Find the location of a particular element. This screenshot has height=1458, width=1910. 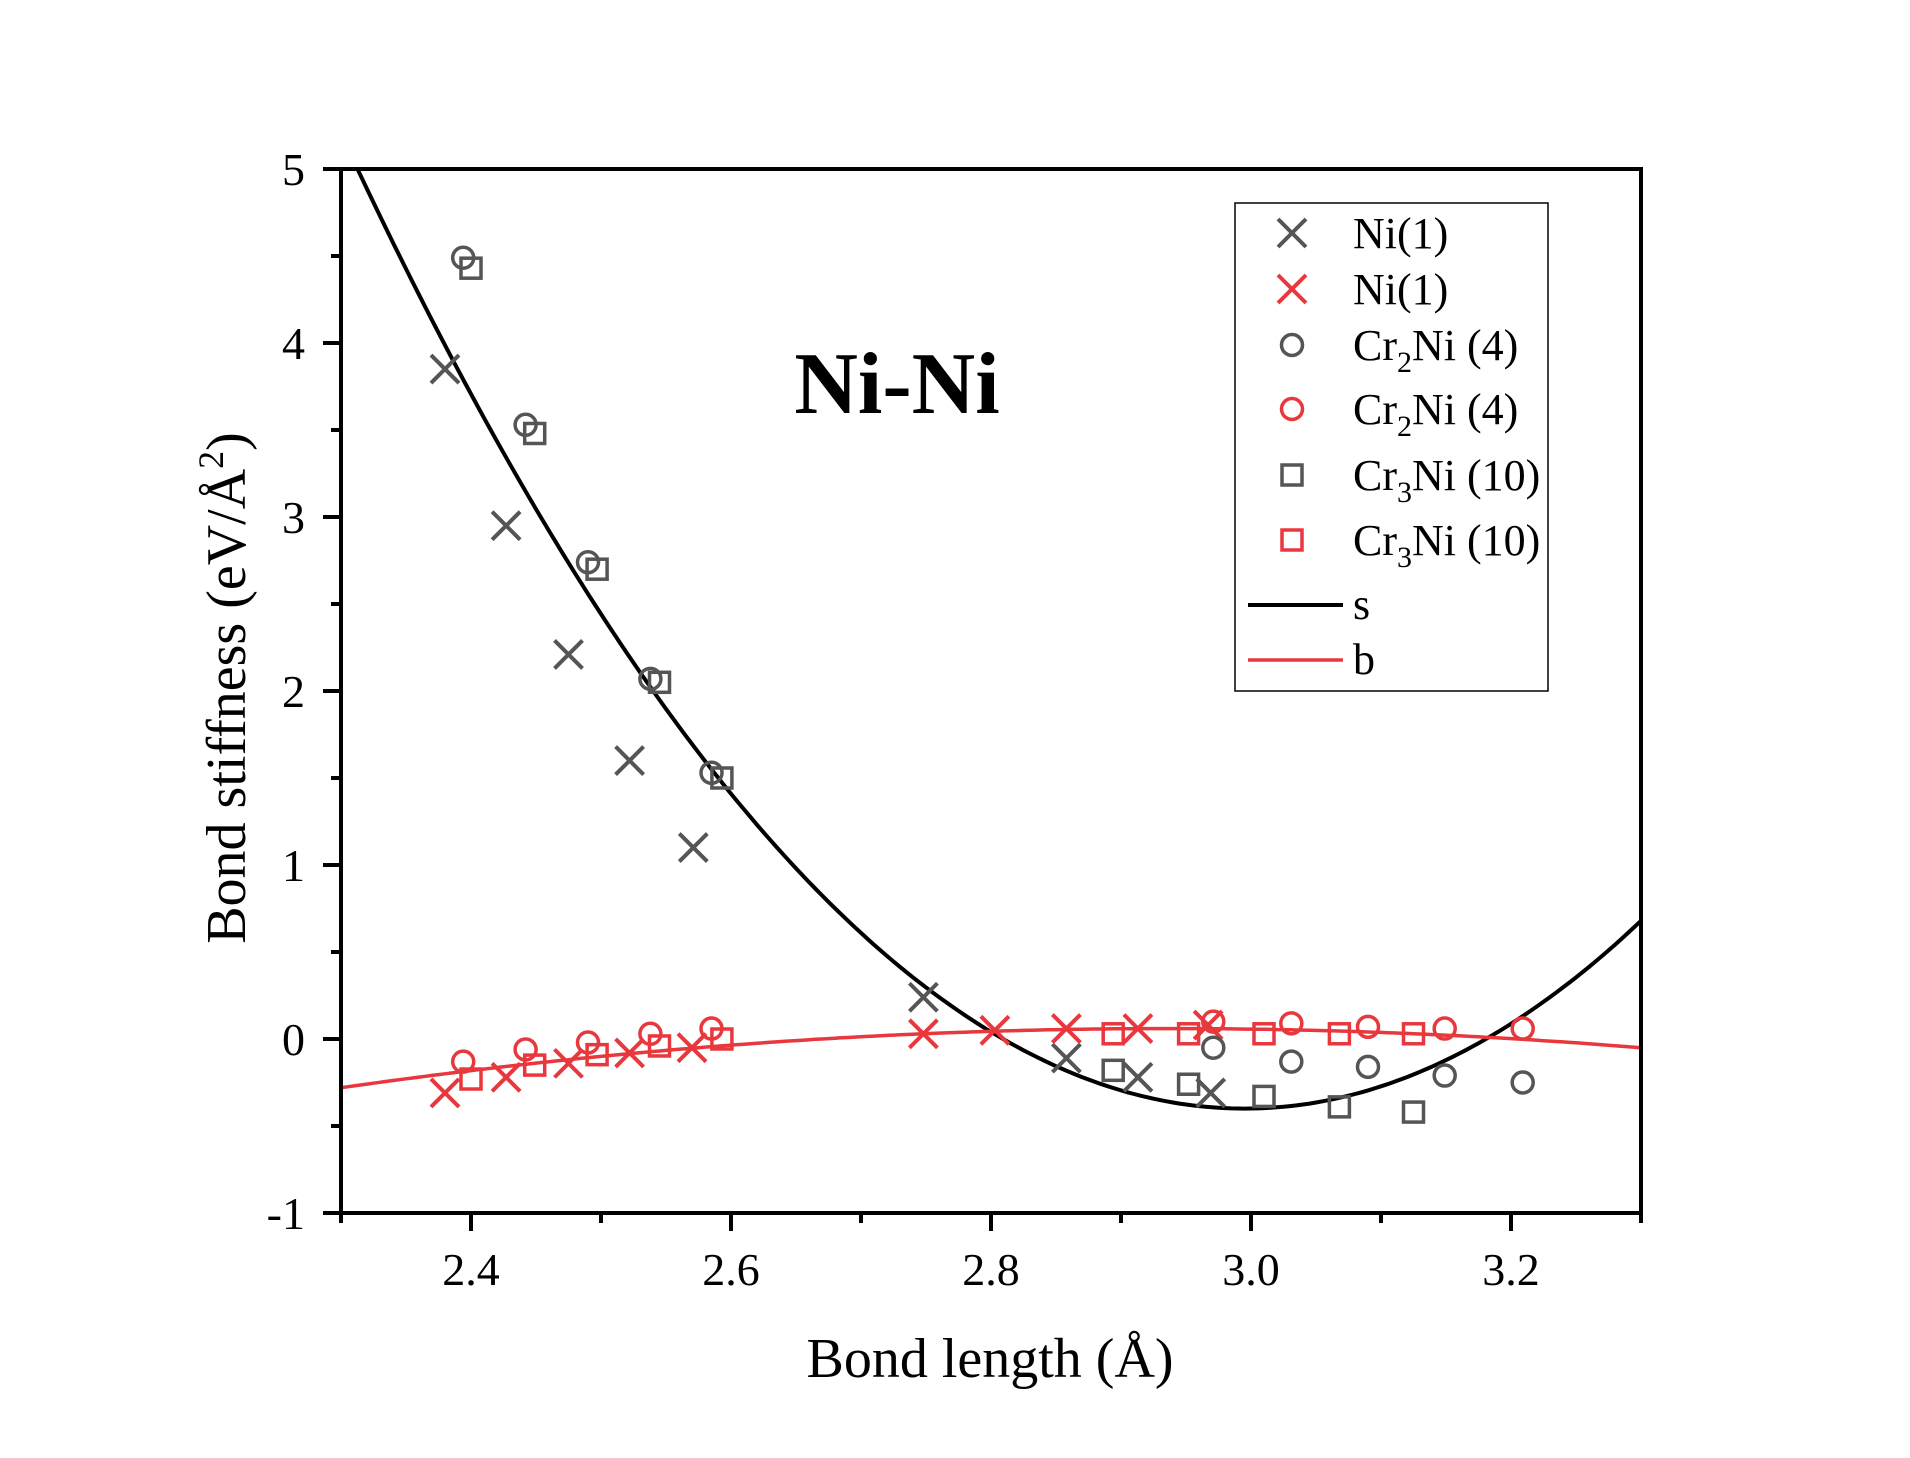

y-axis-title-main: Bond stiffness (eV/Å is located at coordinates (227, 705).